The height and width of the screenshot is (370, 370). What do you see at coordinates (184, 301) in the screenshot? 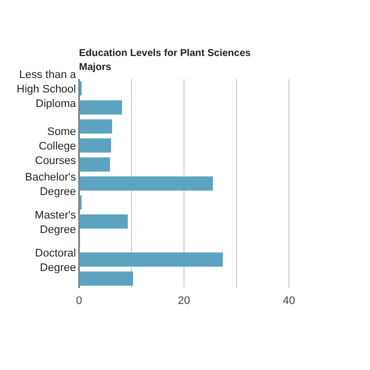
I see `x-tick-label: 20` at bounding box center [184, 301].